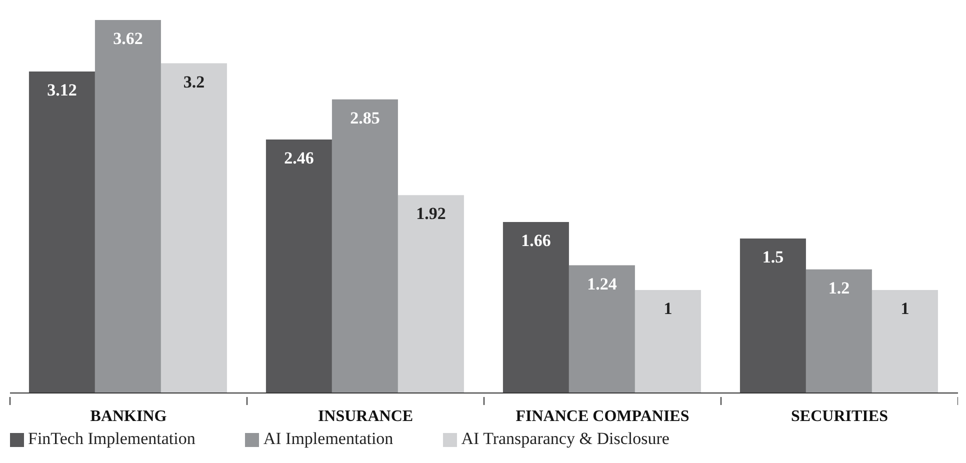 The height and width of the screenshot is (463, 966). Describe the element at coordinates (299, 158) in the screenshot. I see `data-label: 2.46` at that location.